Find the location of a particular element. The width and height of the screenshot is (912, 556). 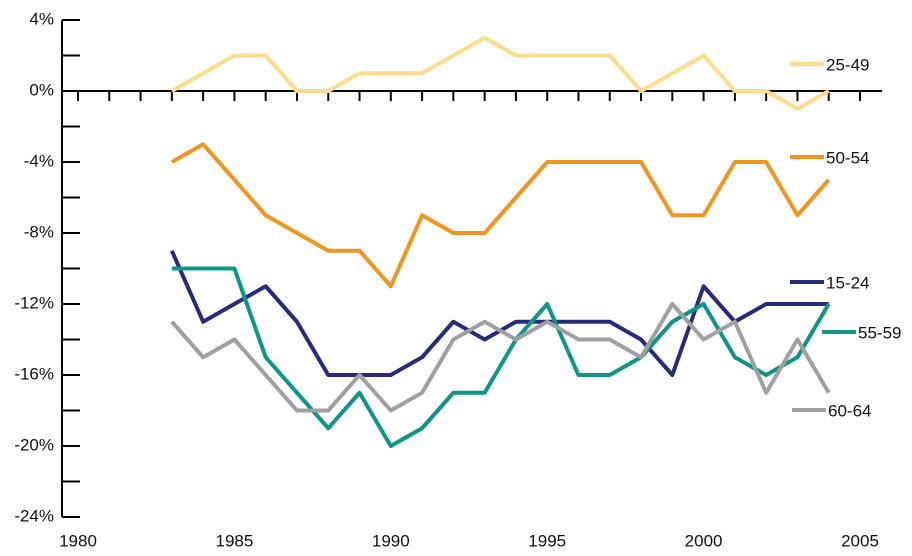

y-tick-label: -20% is located at coordinates (34, 444).